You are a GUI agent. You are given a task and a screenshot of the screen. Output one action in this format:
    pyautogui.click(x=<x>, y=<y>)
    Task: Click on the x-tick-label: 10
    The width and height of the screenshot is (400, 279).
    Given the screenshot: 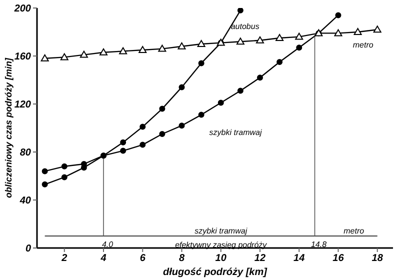 What is the action you would take?
    pyautogui.click(x=221, y=258)
    